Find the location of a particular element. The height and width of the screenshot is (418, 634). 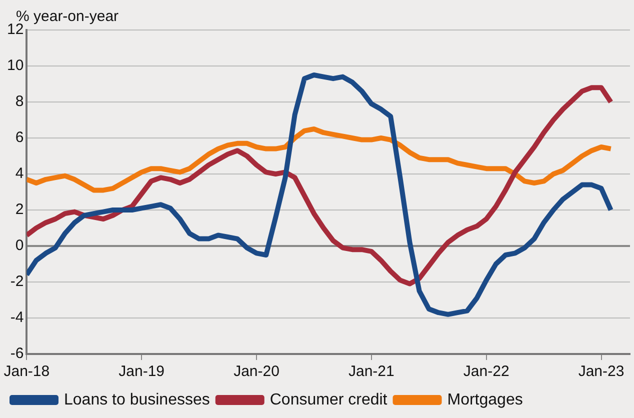

y-tick-label: 6 is located at coordinates (19, 137).